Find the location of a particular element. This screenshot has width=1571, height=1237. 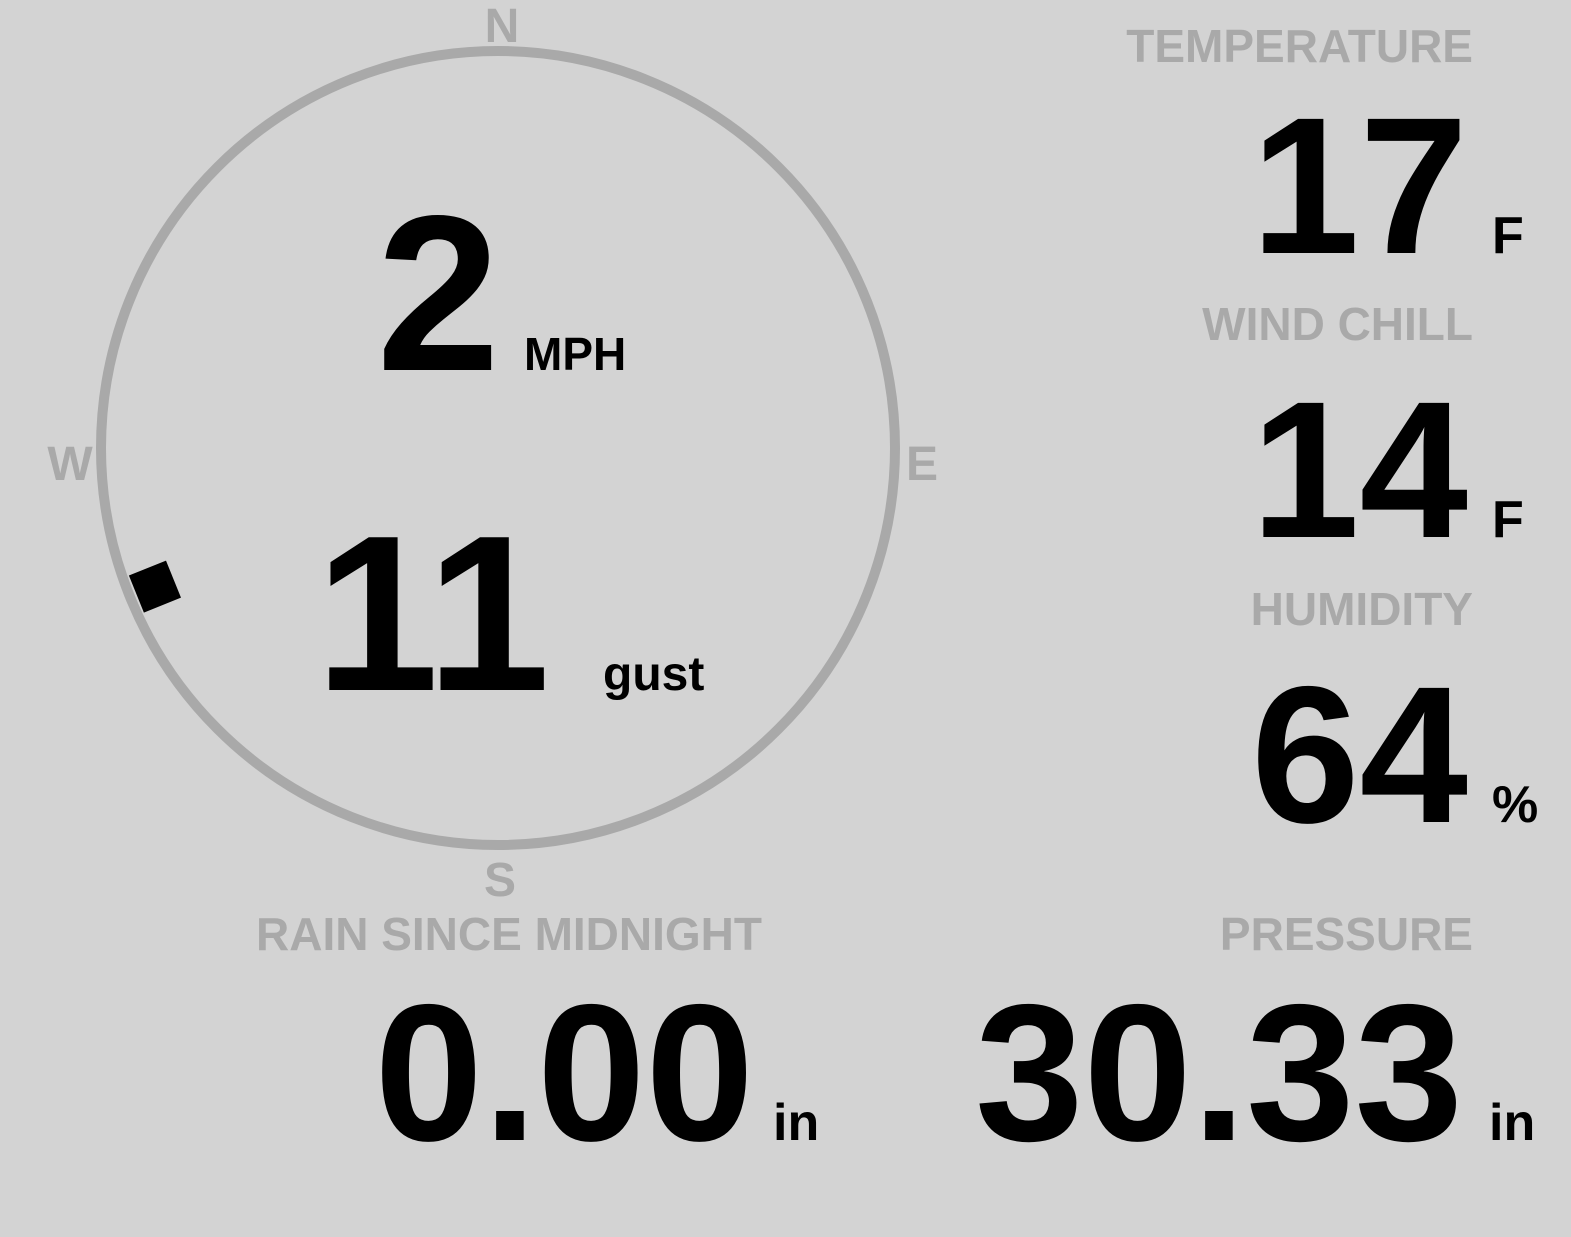

rain-unit: in is located at coordinates (796, 1123).